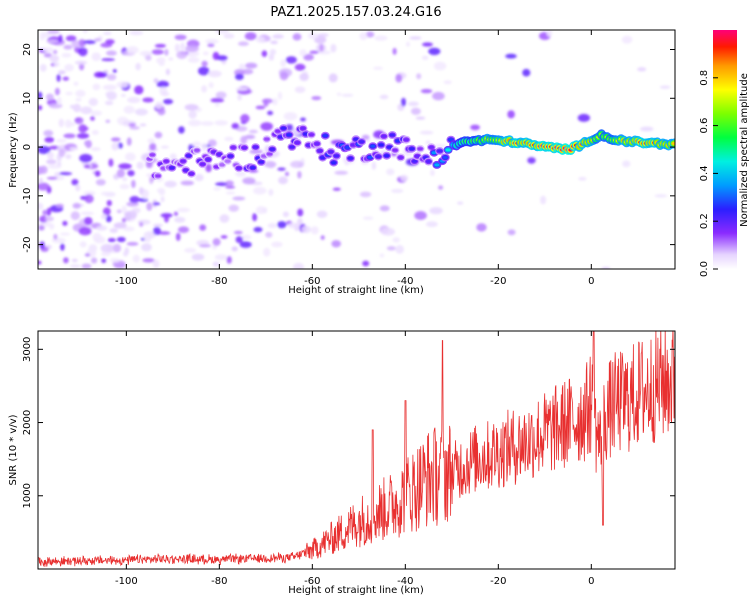 The height and width of the screenshot is (600, 750). I want to click on bottom-x-tick-label: -60, so click(312, 581).